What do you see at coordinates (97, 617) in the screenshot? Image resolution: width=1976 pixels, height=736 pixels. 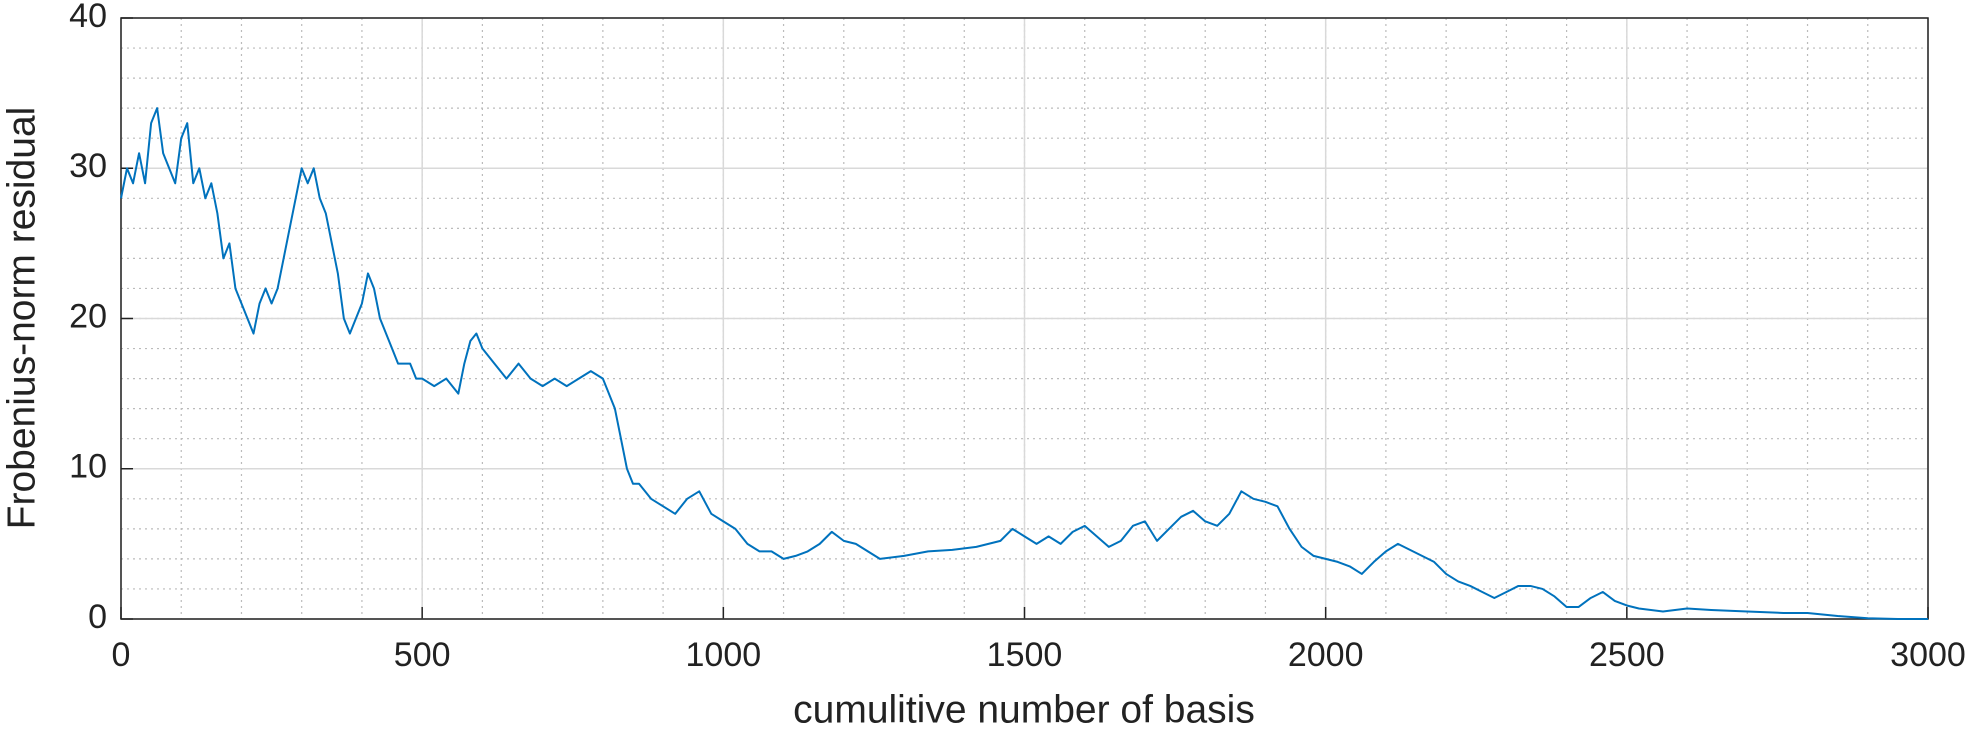 I see `y-tick-label: 0` at bounding box center [97, 617].